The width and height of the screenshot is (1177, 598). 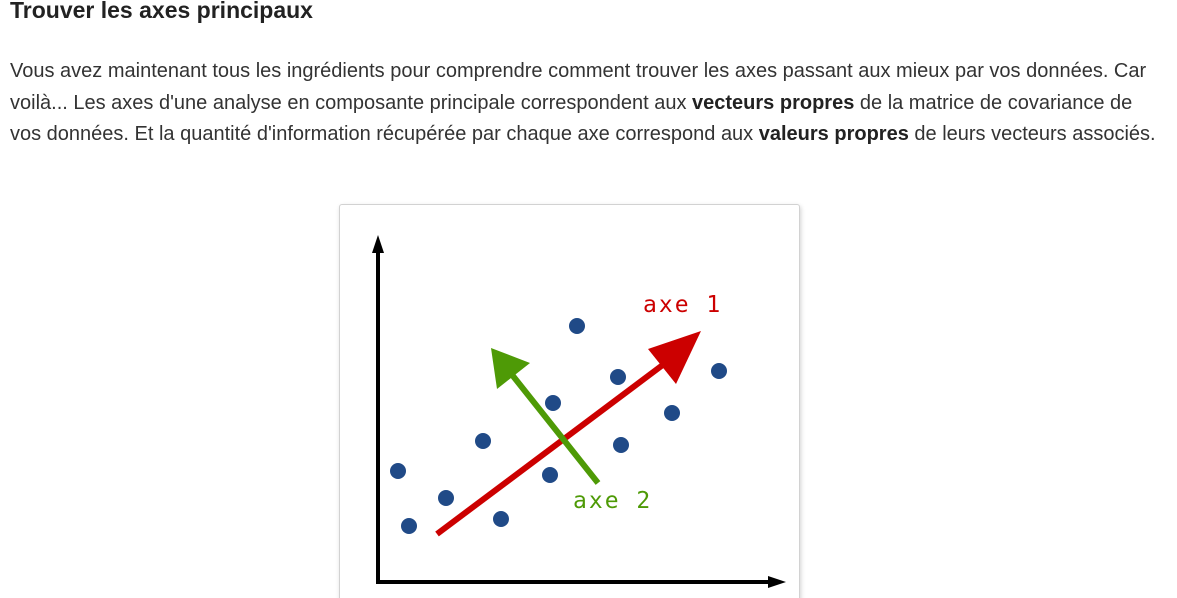 What do you see at coordinates (682, 305) in the screenshot?
I see `axis1-label: axe 1` at bounding box center [682, 305].